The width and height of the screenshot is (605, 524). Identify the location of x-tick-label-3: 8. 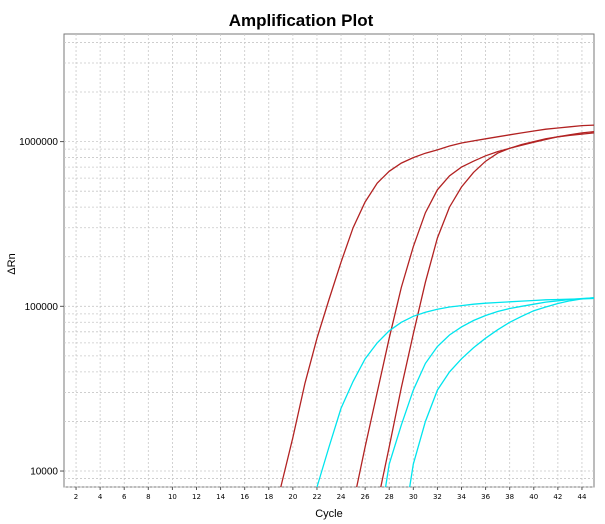
(148, 497).